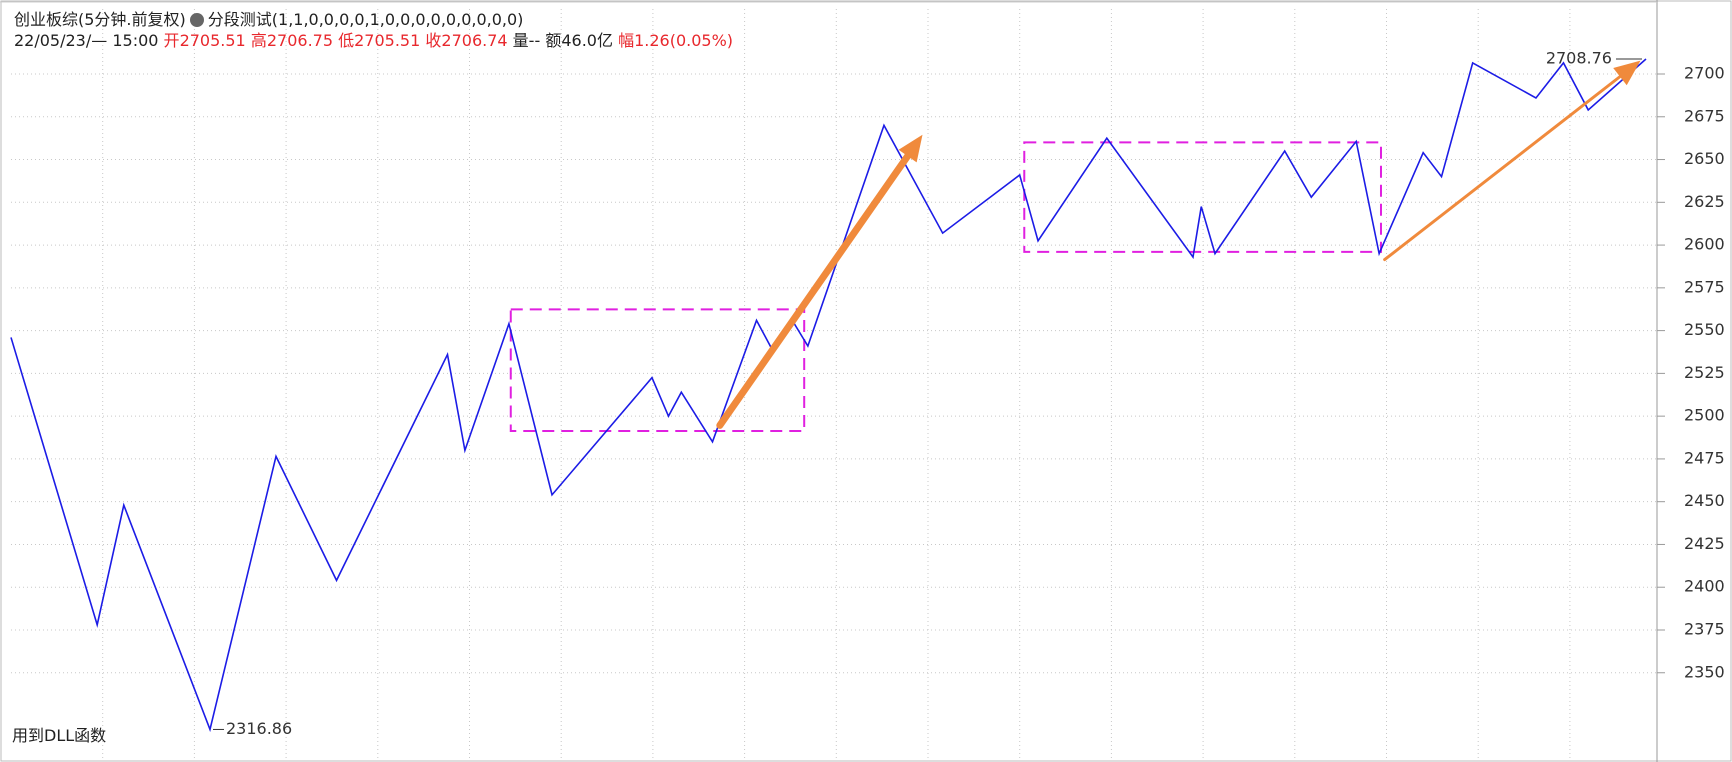 This screenshot has width=1732, height=762. Describe the element at coordinates (196, 20) in the screenshot. I see `icon` at that location.